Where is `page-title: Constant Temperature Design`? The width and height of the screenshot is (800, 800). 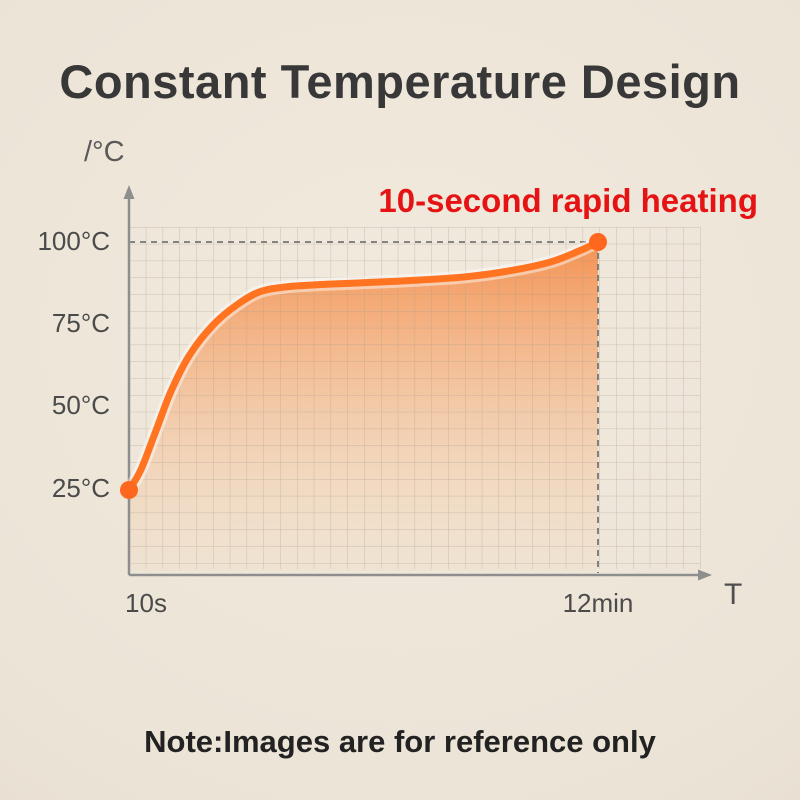
page-title: Constant Temperature Design is located at coordinates (400, 81).